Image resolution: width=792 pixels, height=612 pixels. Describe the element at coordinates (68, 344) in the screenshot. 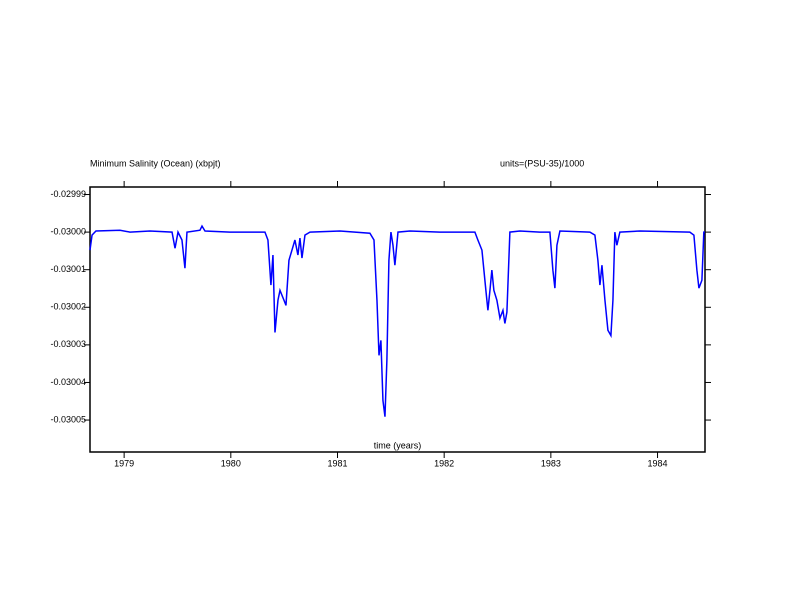

I see `y-tick-label: -0.03003` at that location.